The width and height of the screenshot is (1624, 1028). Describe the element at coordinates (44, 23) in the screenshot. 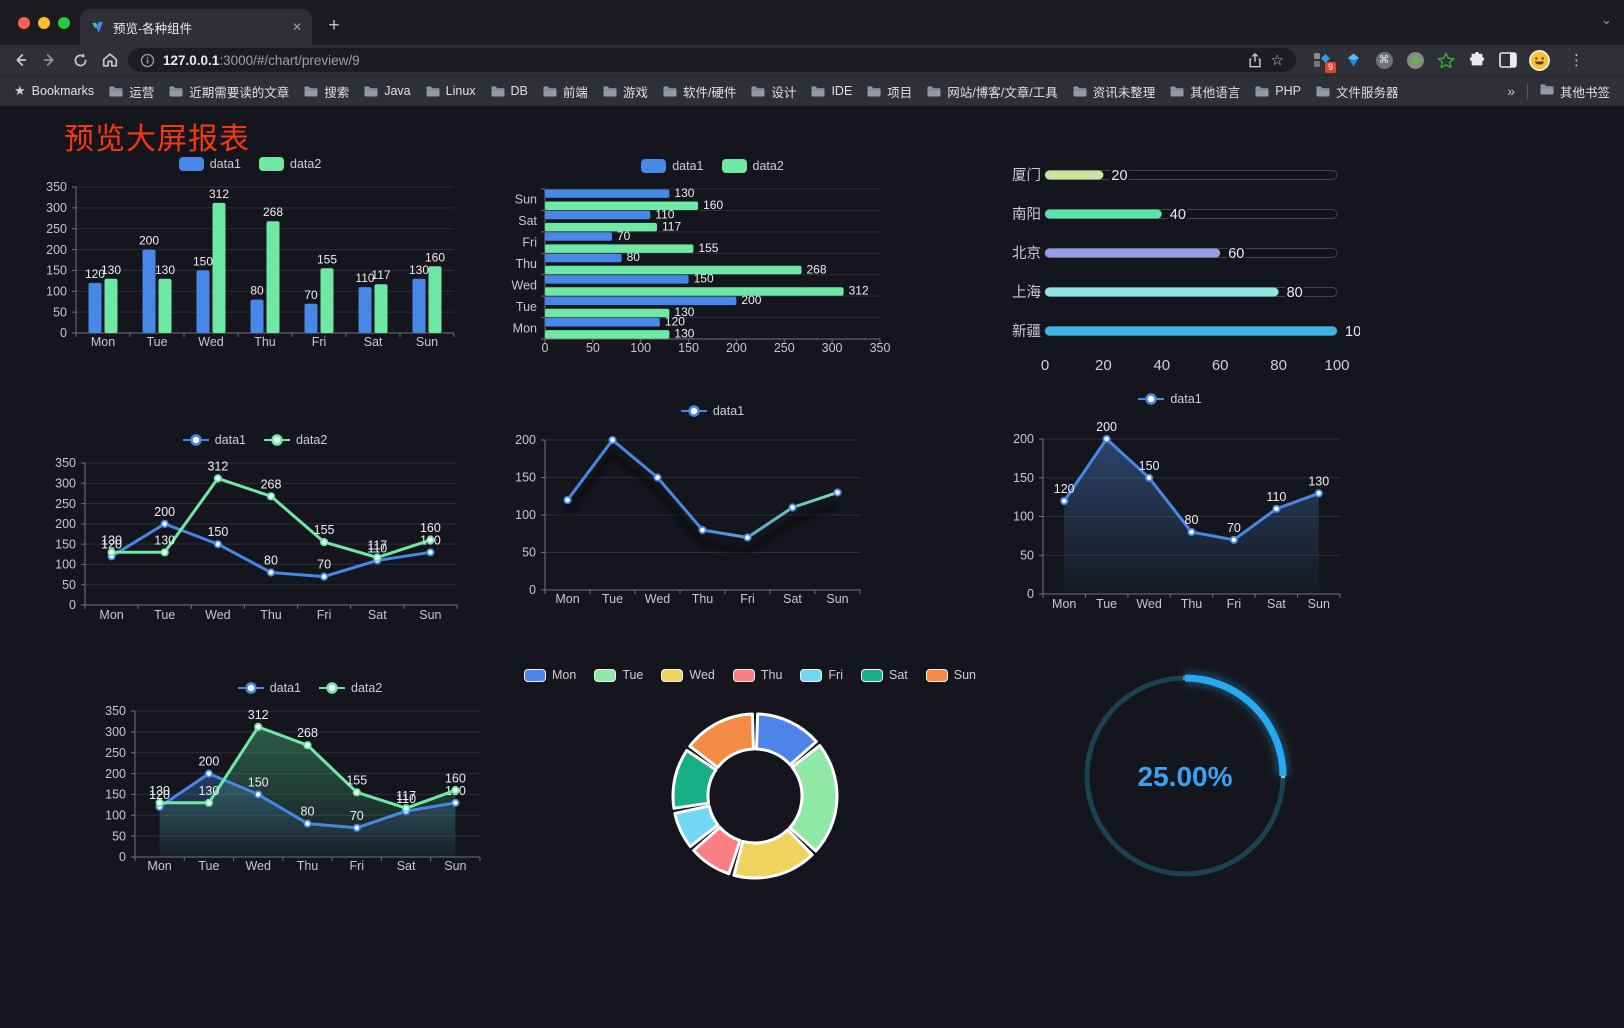

I see `minimize-window-button` at that location.